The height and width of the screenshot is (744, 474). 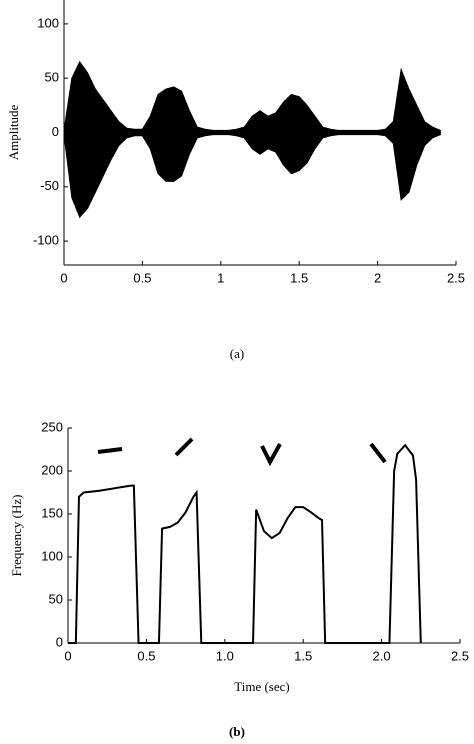 What do you see at coordinates (13, 132) in the screenshot?
I see `y-axis-label: Amplitude` at bounding box center [13, 132].